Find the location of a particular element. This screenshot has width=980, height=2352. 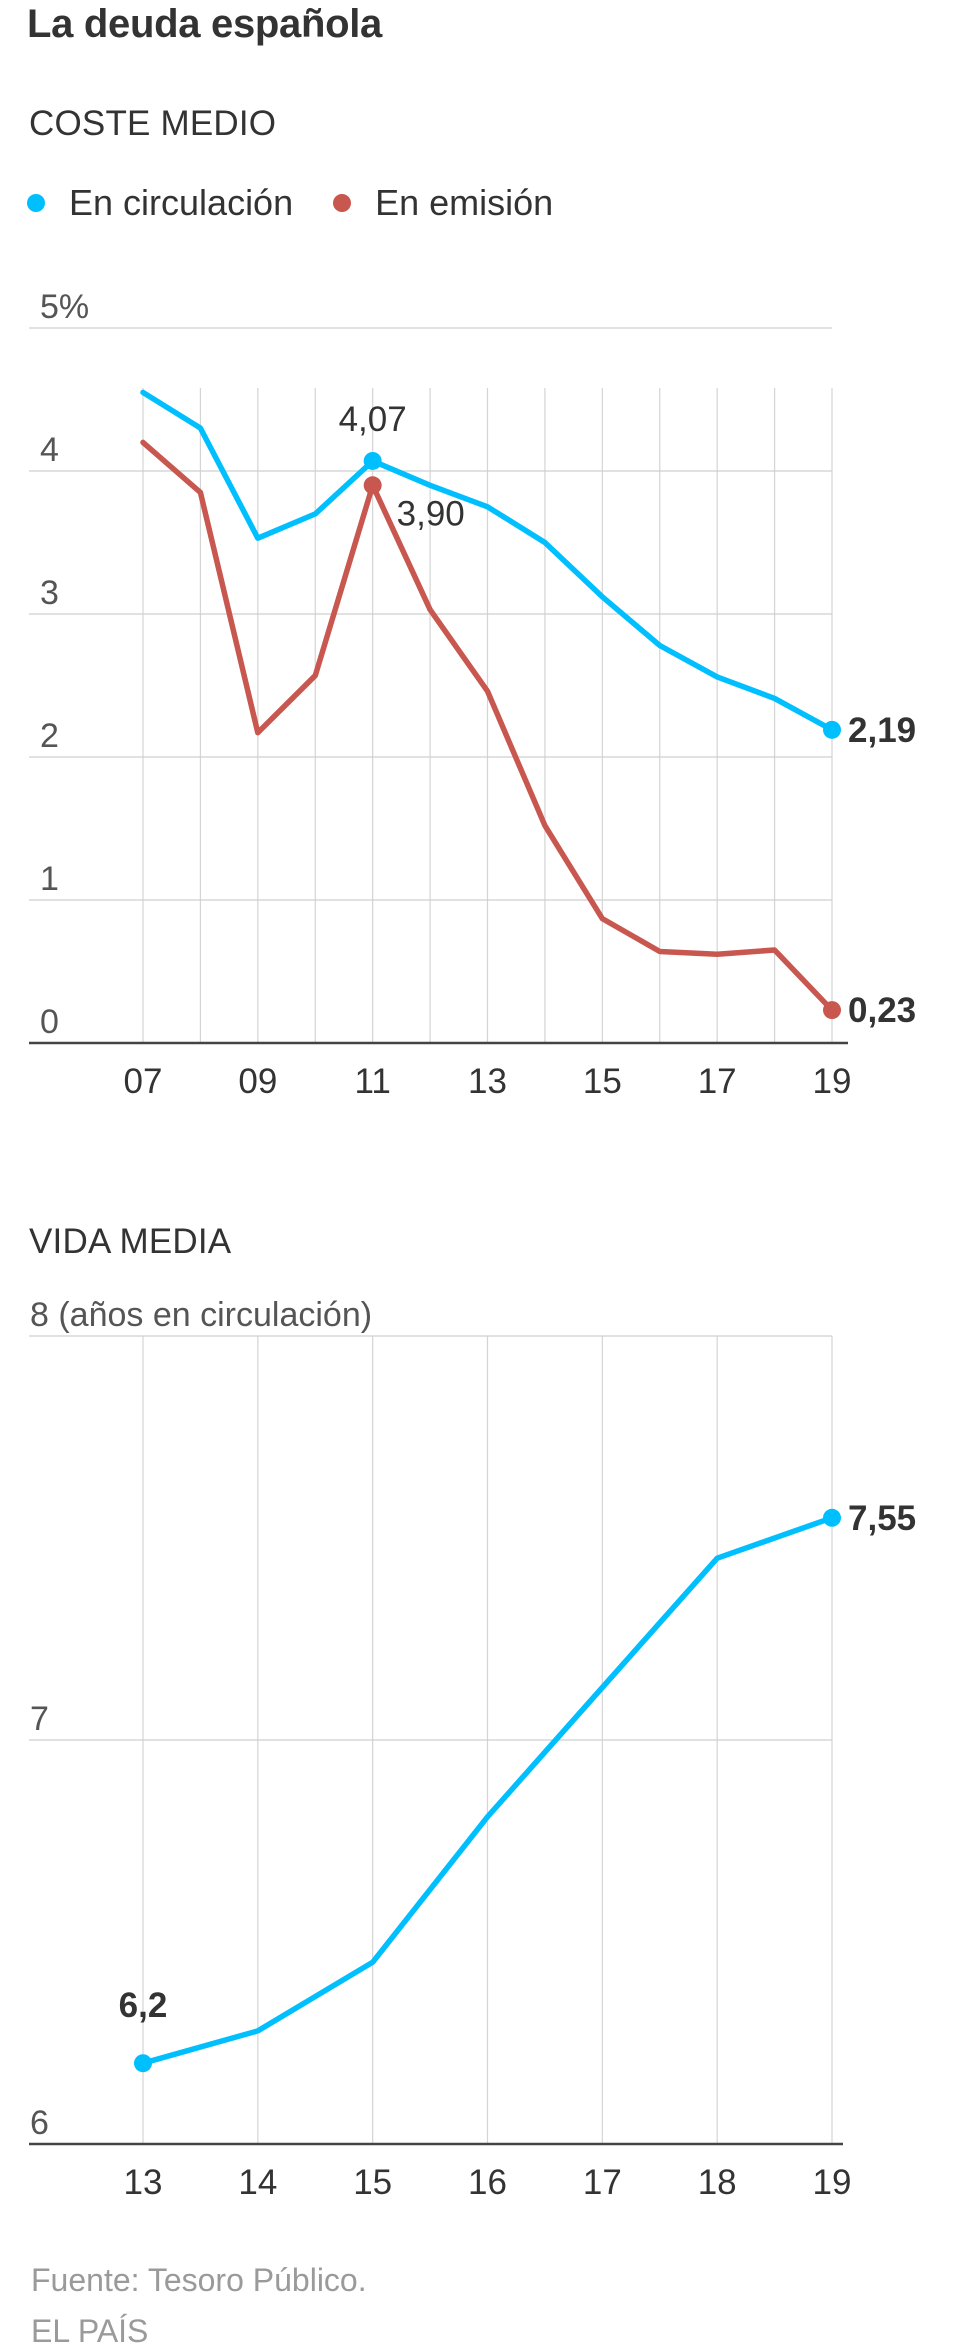

legend-item-en-circulacion: En circulación is located at coordinates (160, 203).